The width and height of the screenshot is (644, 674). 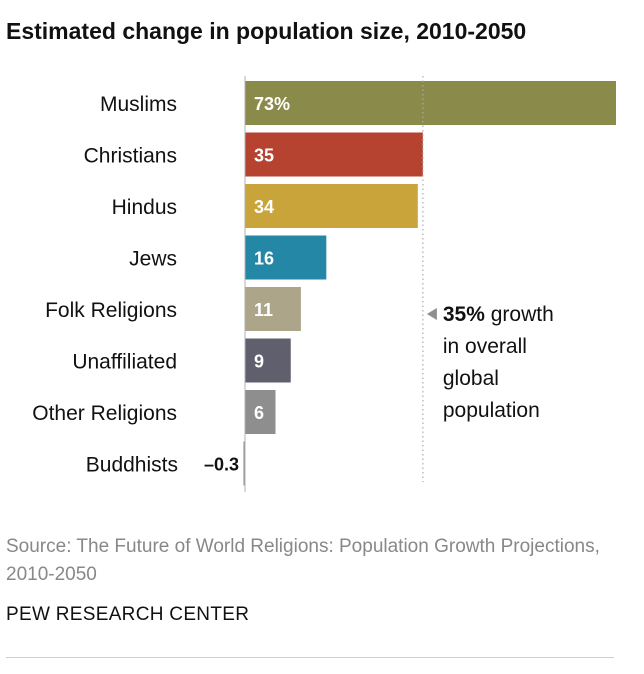 I want to click on reference-annotation-line-2: in overall, so click(x=485, y=346).